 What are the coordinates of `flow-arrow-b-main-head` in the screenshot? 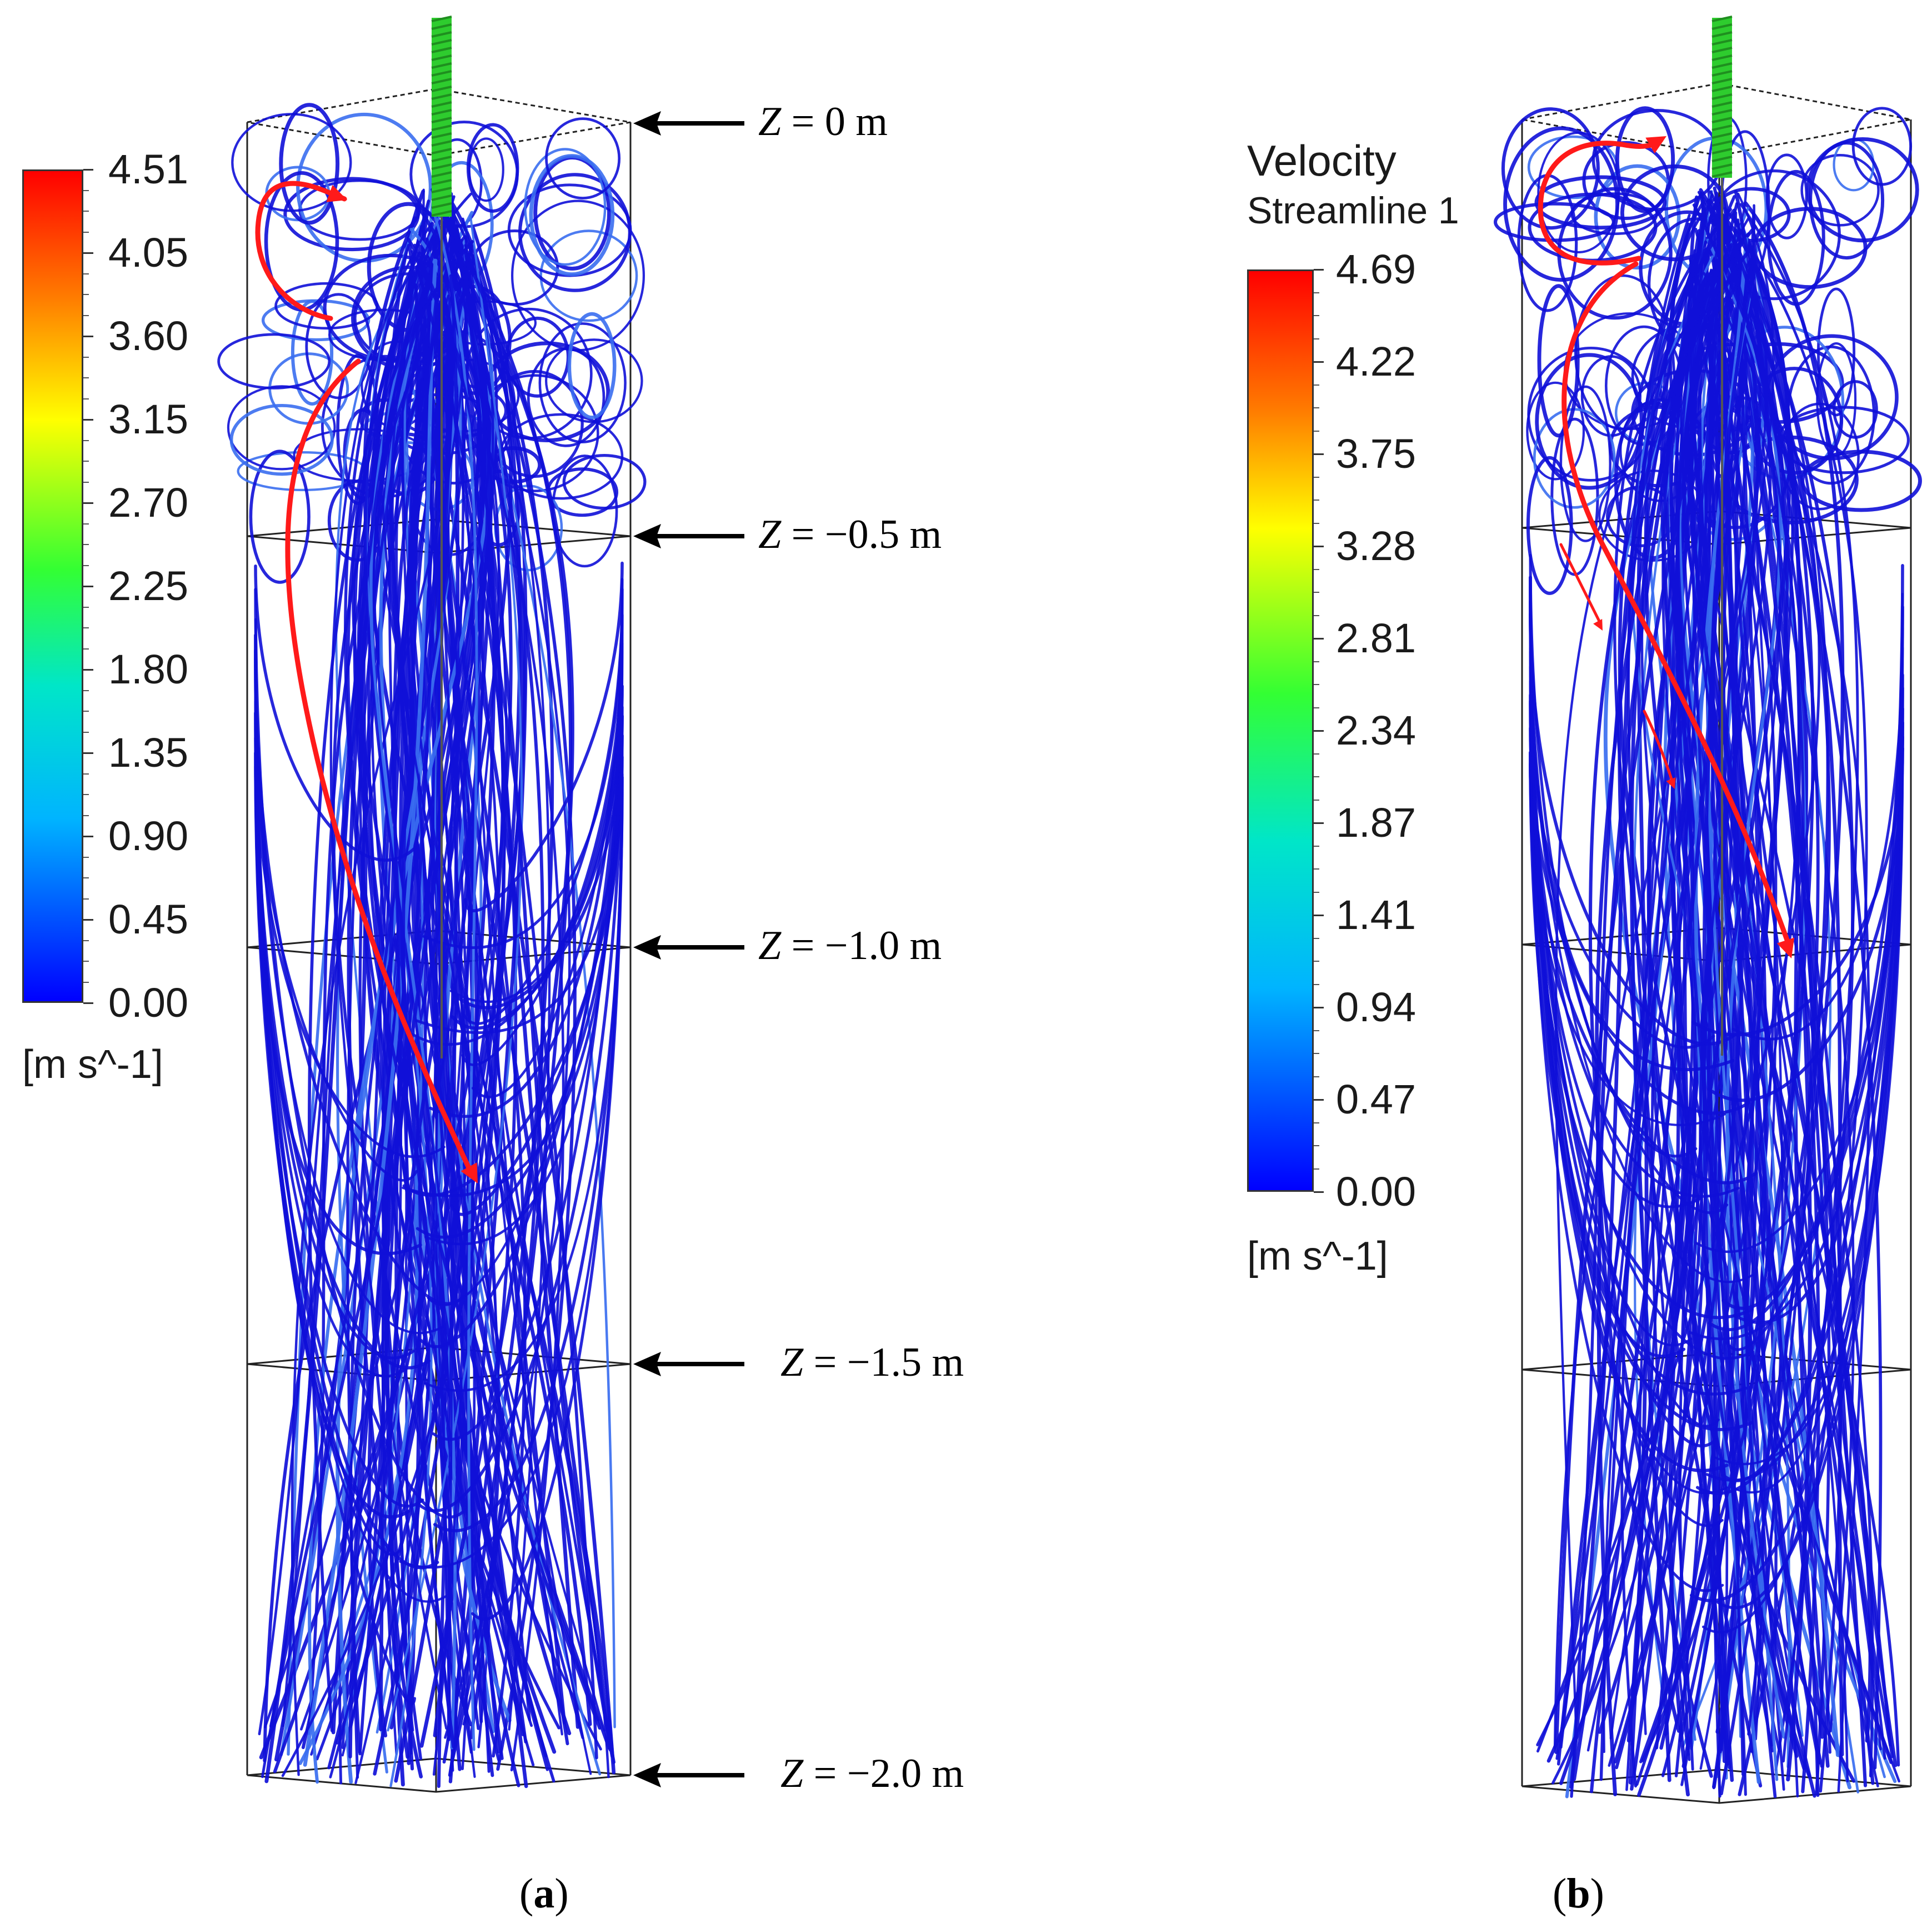 It's located at (1785, 947).